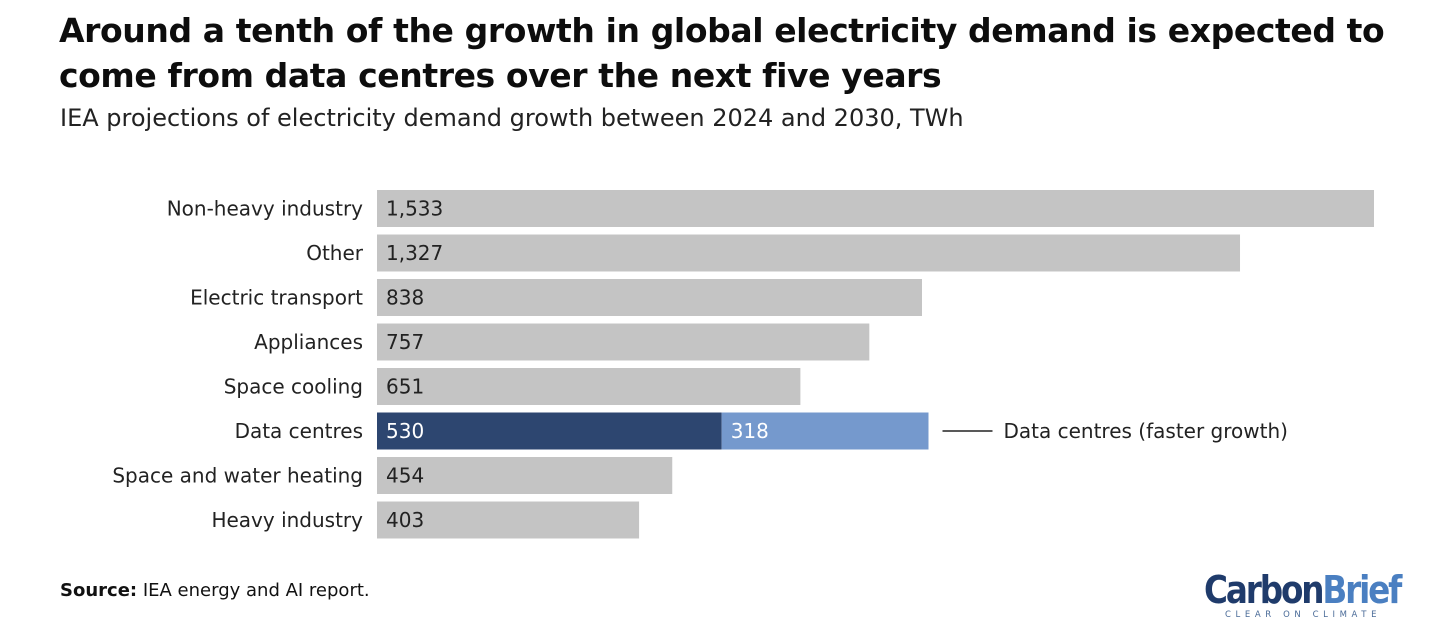  What do you see at coordinates (405, 431) in the screenshot?
I see `value-label-data-centres: 530` at bounding box center [405, 431].